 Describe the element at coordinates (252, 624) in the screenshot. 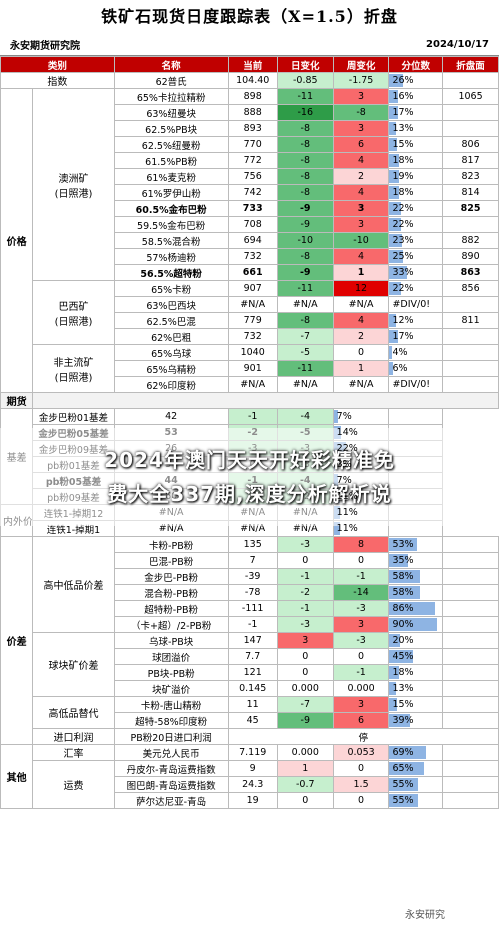

I see `current-cell: -1` at that location.